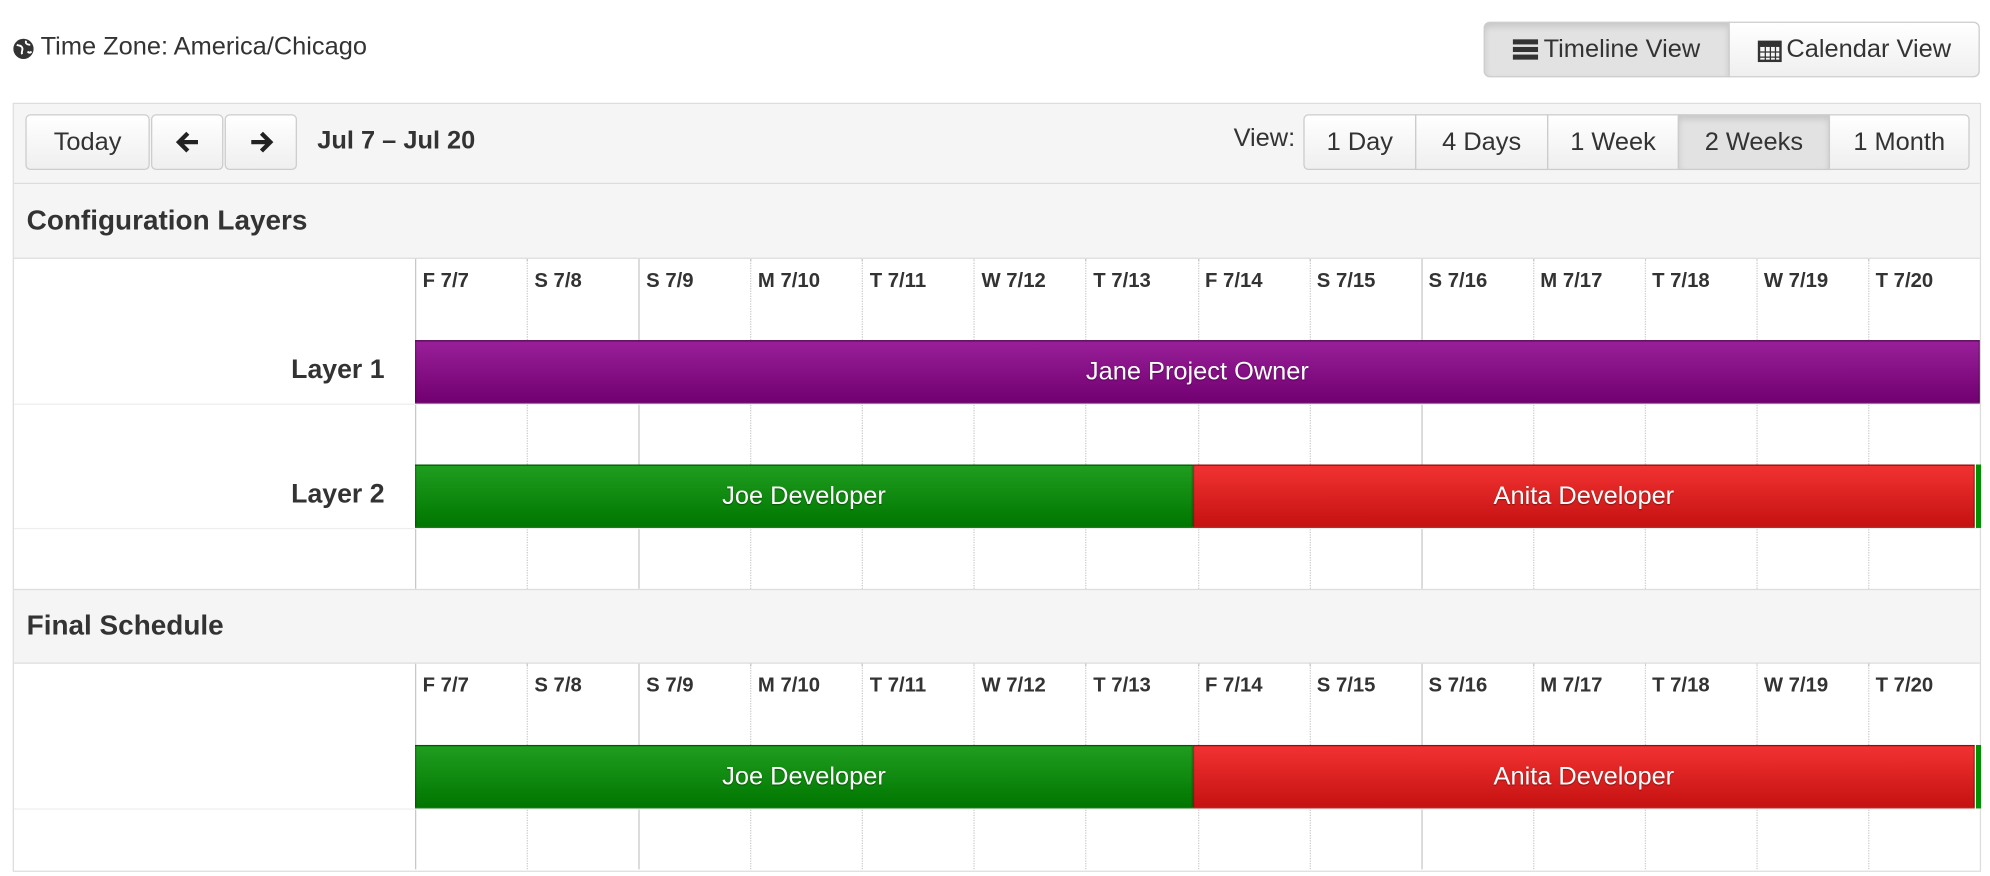 The width and height of the screenshot is (1990, 876). Describe the element at coordinates (1264, 138) in the screenshot. I see `view-label: View:` at that location.